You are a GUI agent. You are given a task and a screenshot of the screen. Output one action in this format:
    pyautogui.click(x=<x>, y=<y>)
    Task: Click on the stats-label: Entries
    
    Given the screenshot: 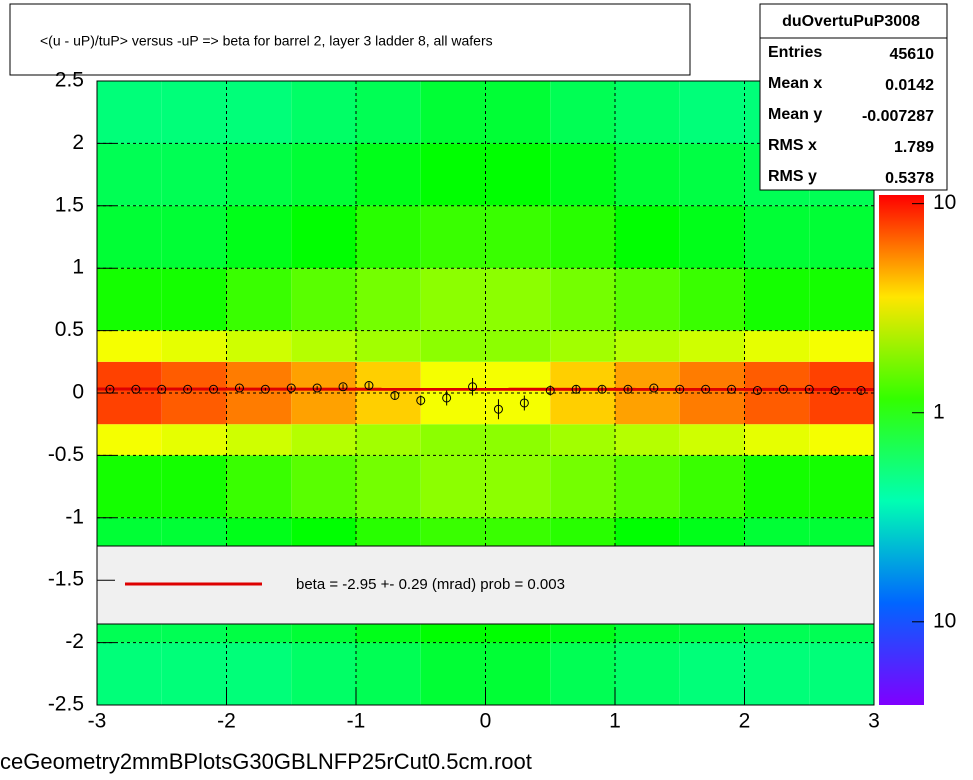 What is the action you would take?
    pyautogui.click(x=795, y=52)
    